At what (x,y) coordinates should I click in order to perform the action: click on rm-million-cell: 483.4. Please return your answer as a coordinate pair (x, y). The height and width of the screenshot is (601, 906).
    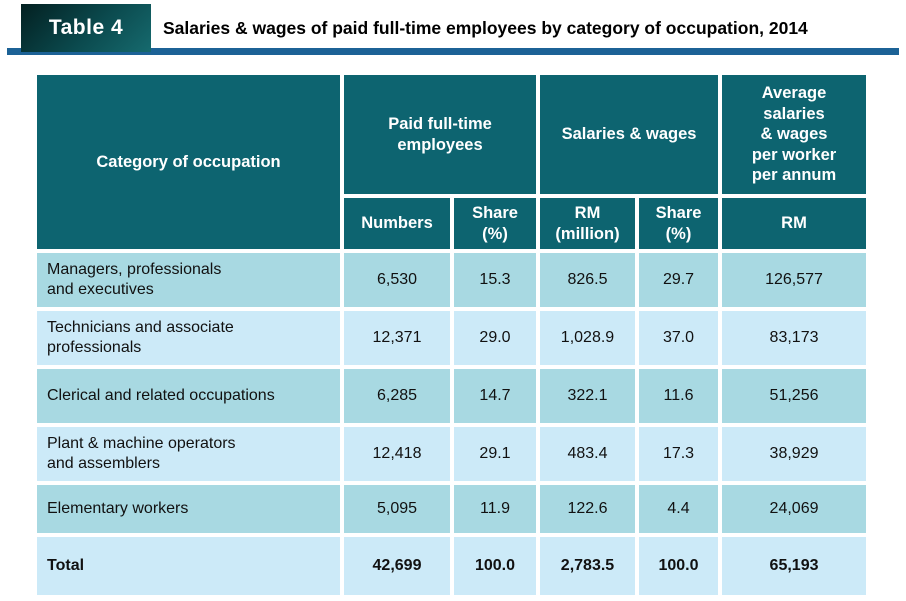
    Looking at the image, I should click on (587, 454).